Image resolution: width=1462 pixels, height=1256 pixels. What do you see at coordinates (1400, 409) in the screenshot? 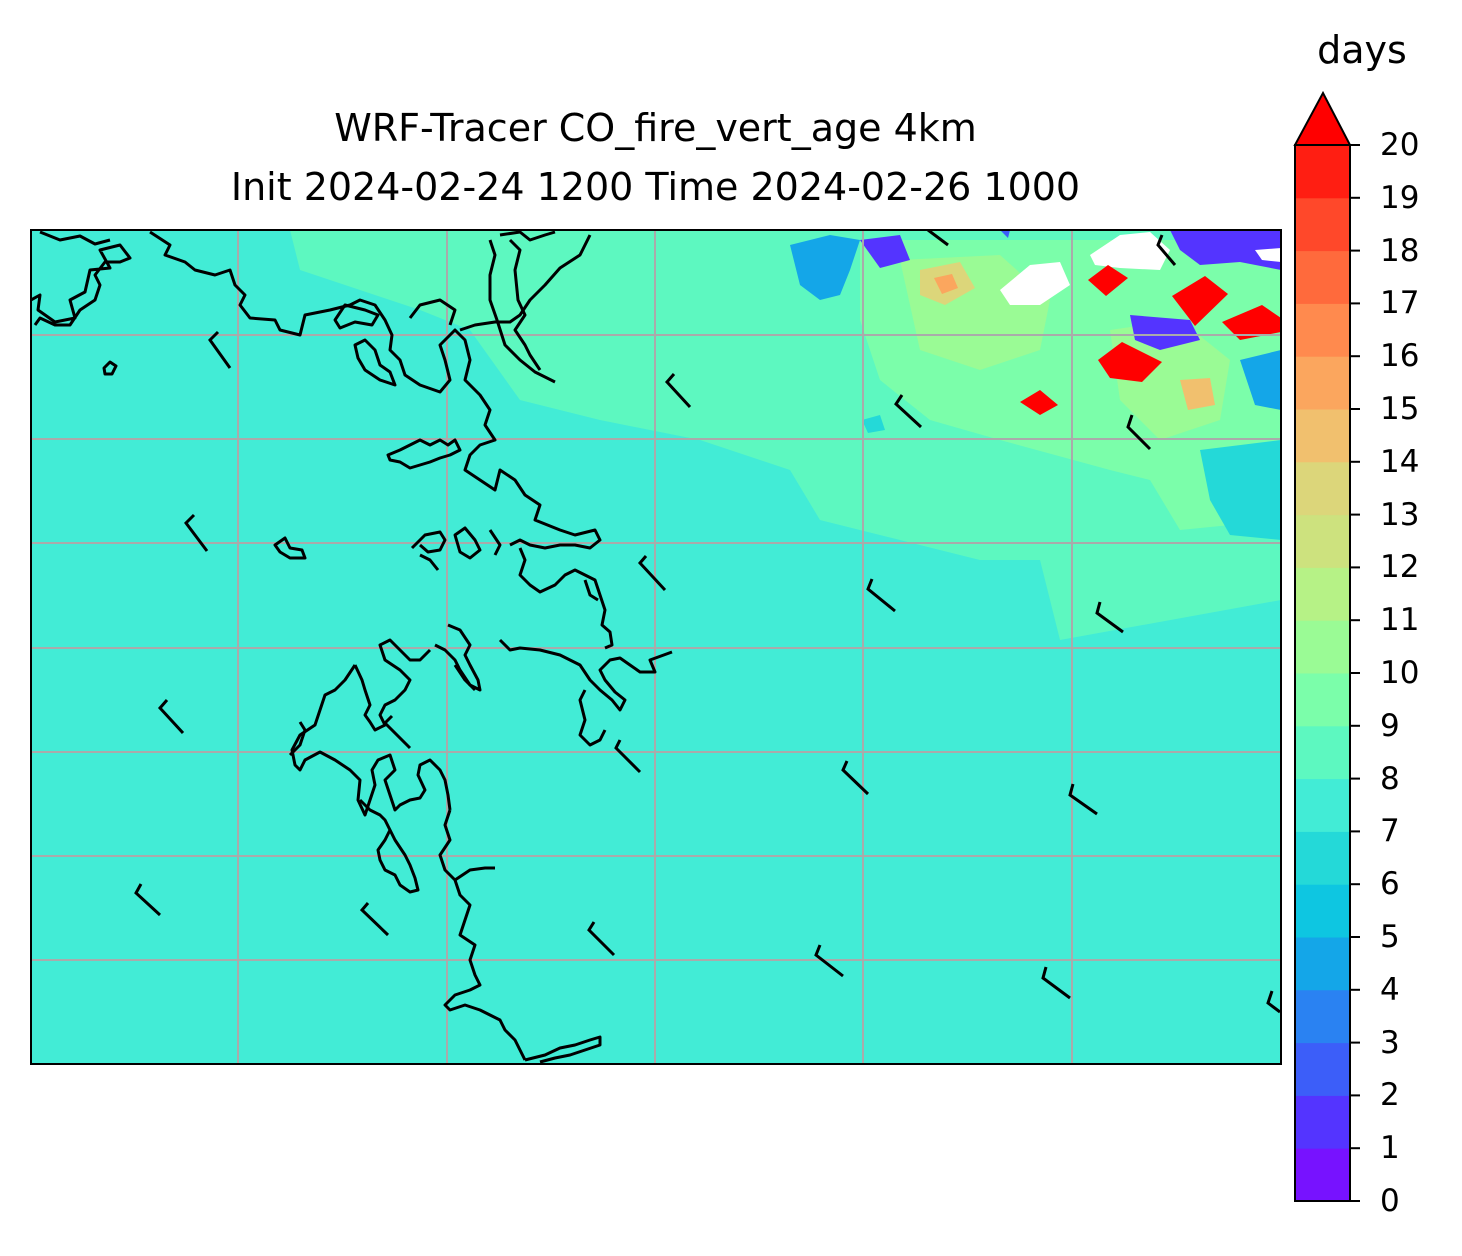
I see `colorbar-tick-label: 15` at bounding box center [1400, 409].